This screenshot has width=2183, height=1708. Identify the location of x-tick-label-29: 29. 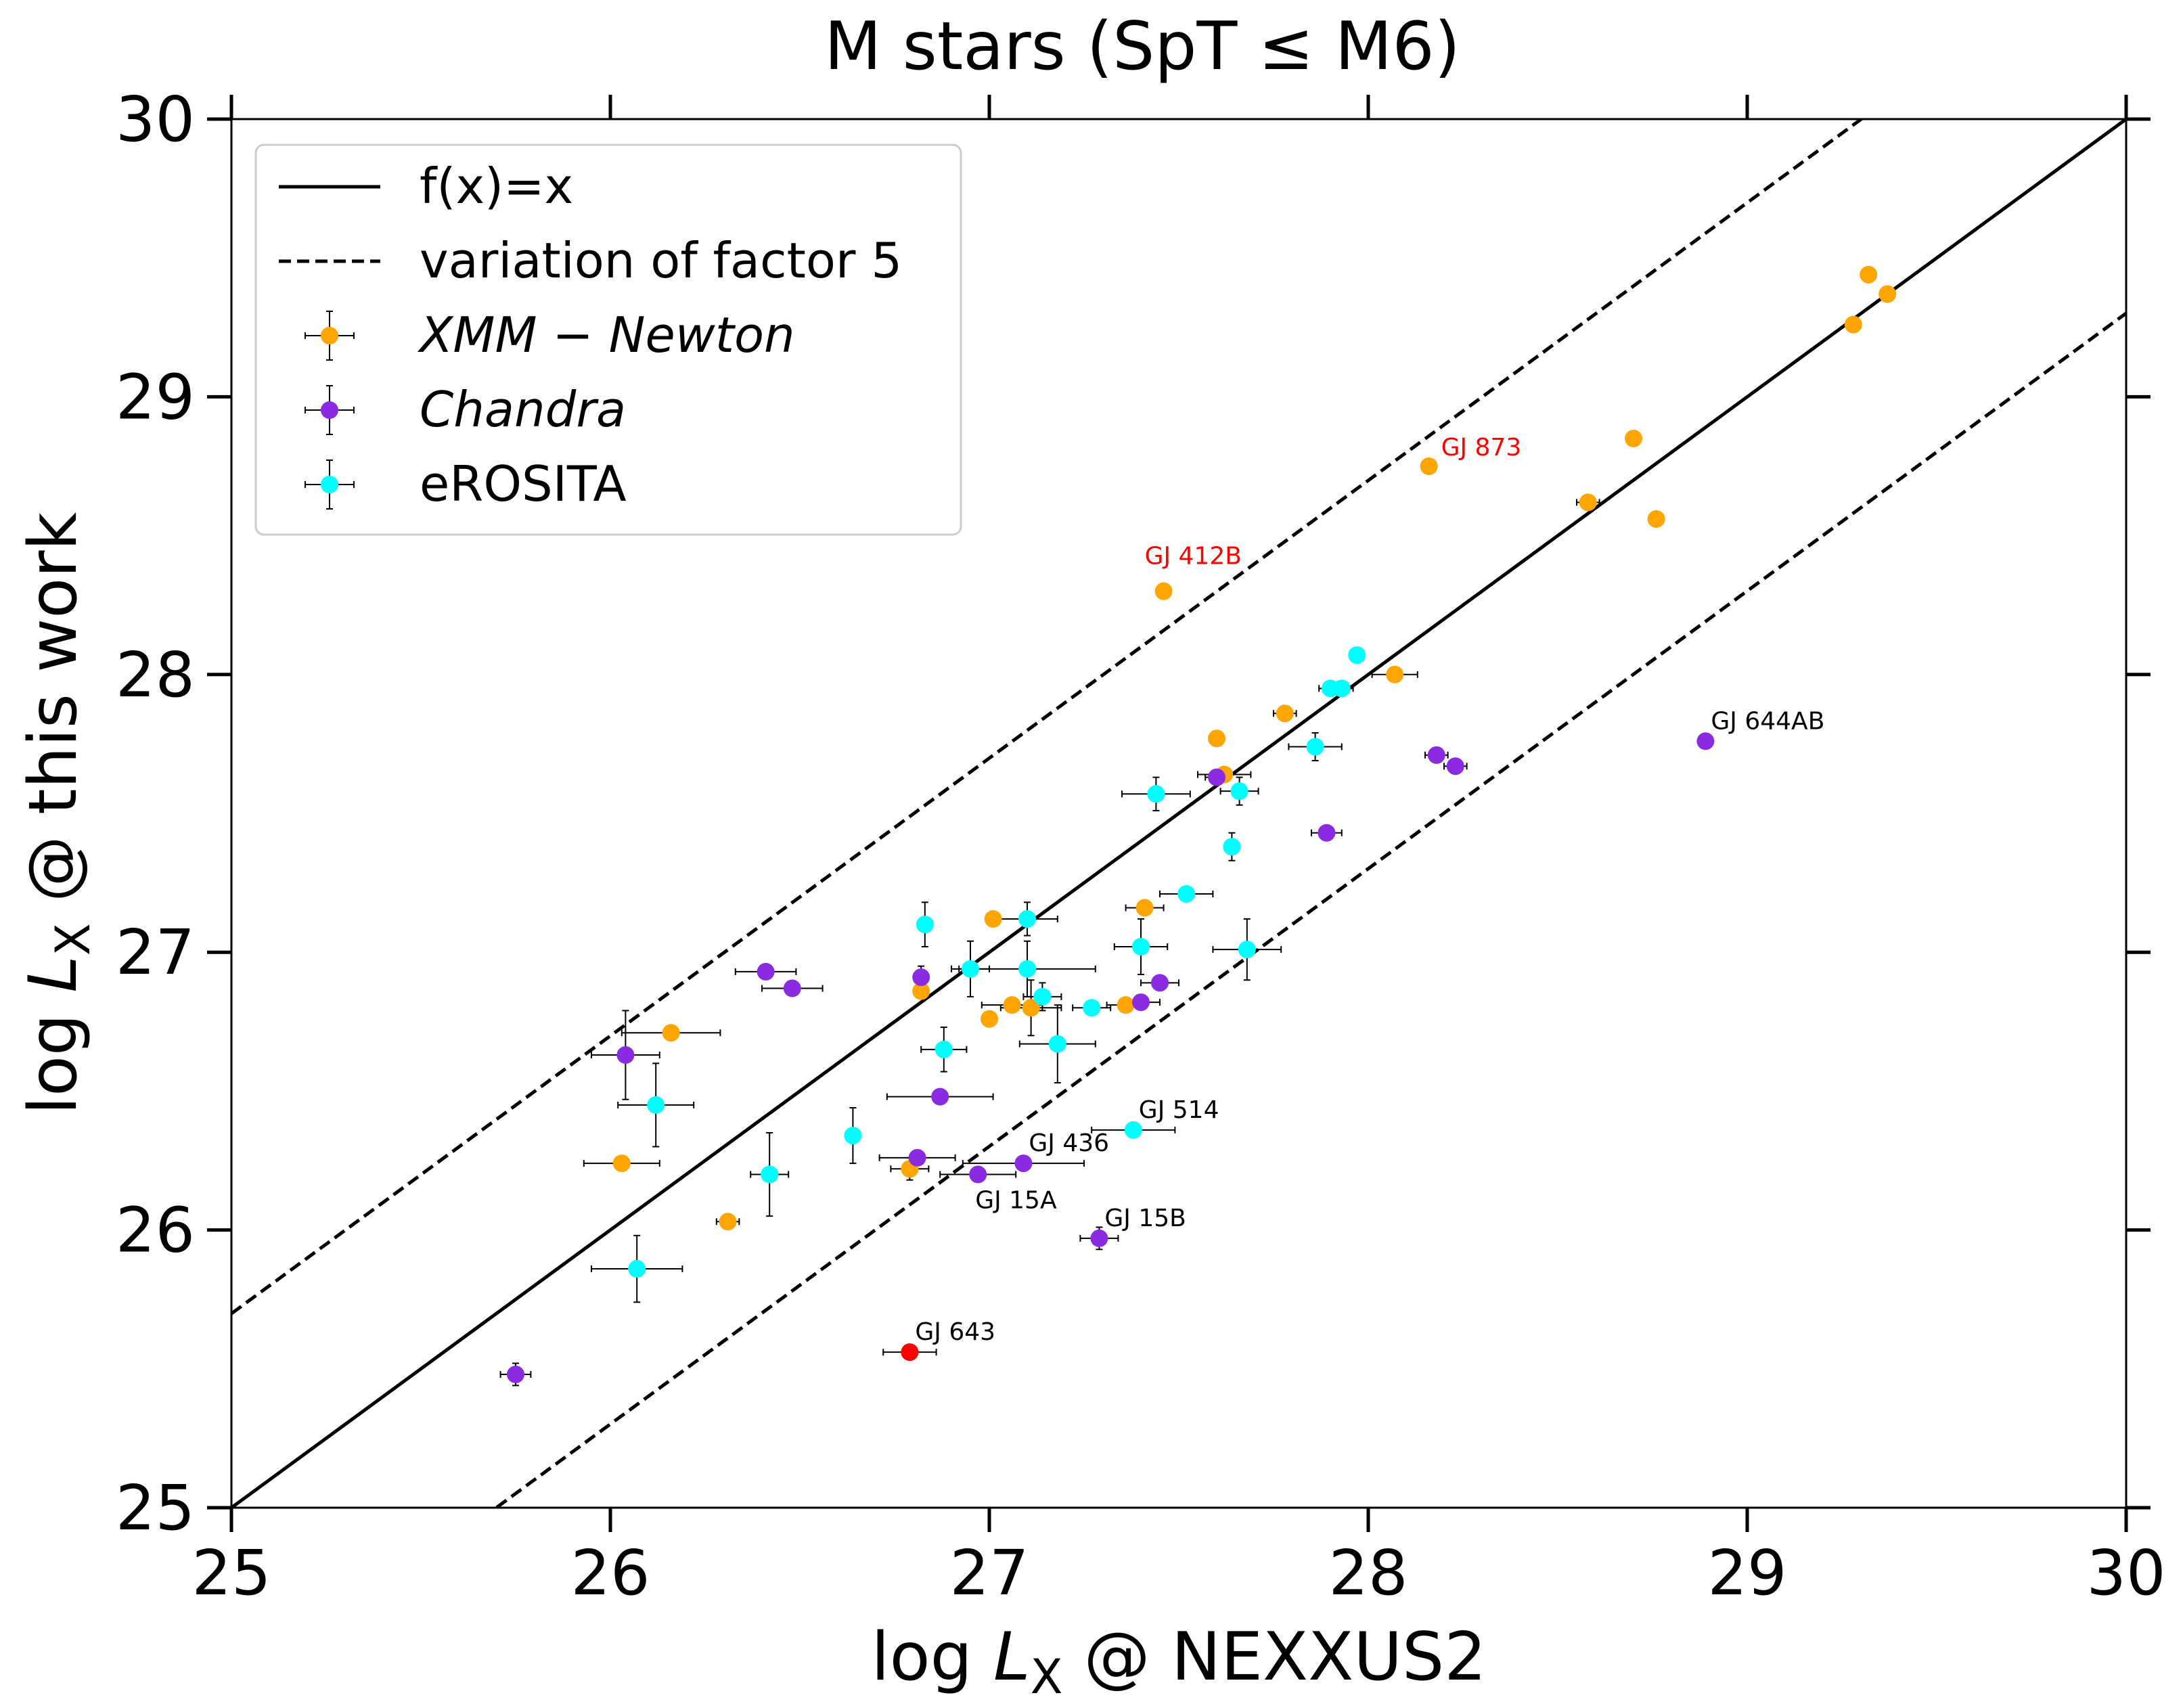
(1746, 1573).